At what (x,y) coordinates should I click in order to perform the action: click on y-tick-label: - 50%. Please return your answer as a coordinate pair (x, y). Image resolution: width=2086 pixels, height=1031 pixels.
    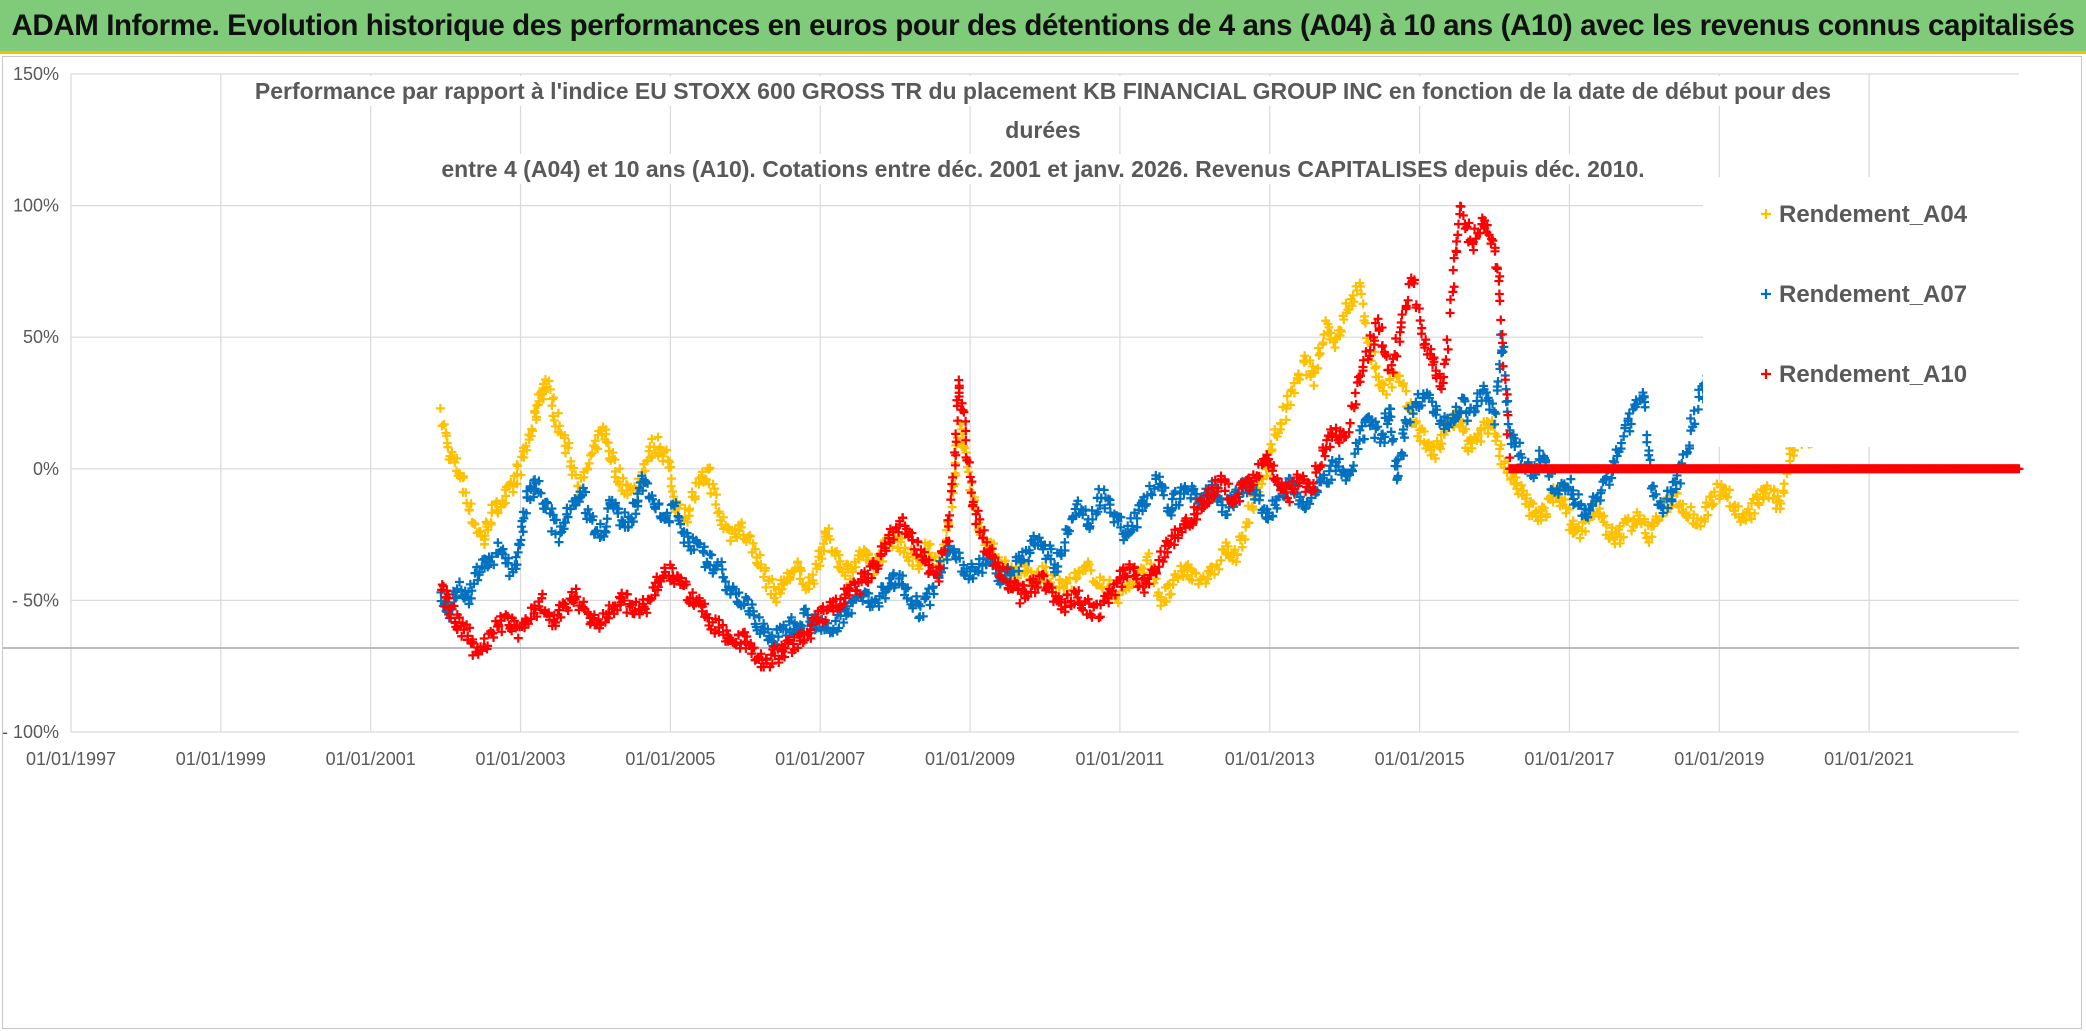
    Looking at the image, I should click on (35, 600).